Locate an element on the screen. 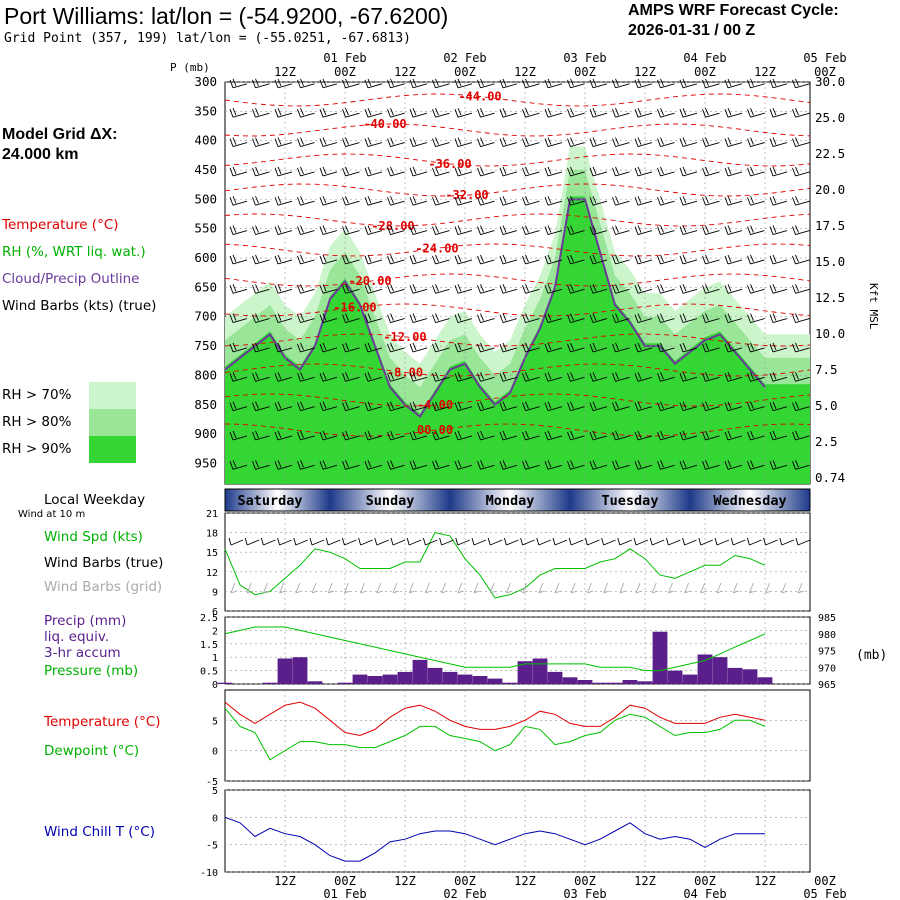  height-tick-label: 30.0 is located at coordinates (830, 81).